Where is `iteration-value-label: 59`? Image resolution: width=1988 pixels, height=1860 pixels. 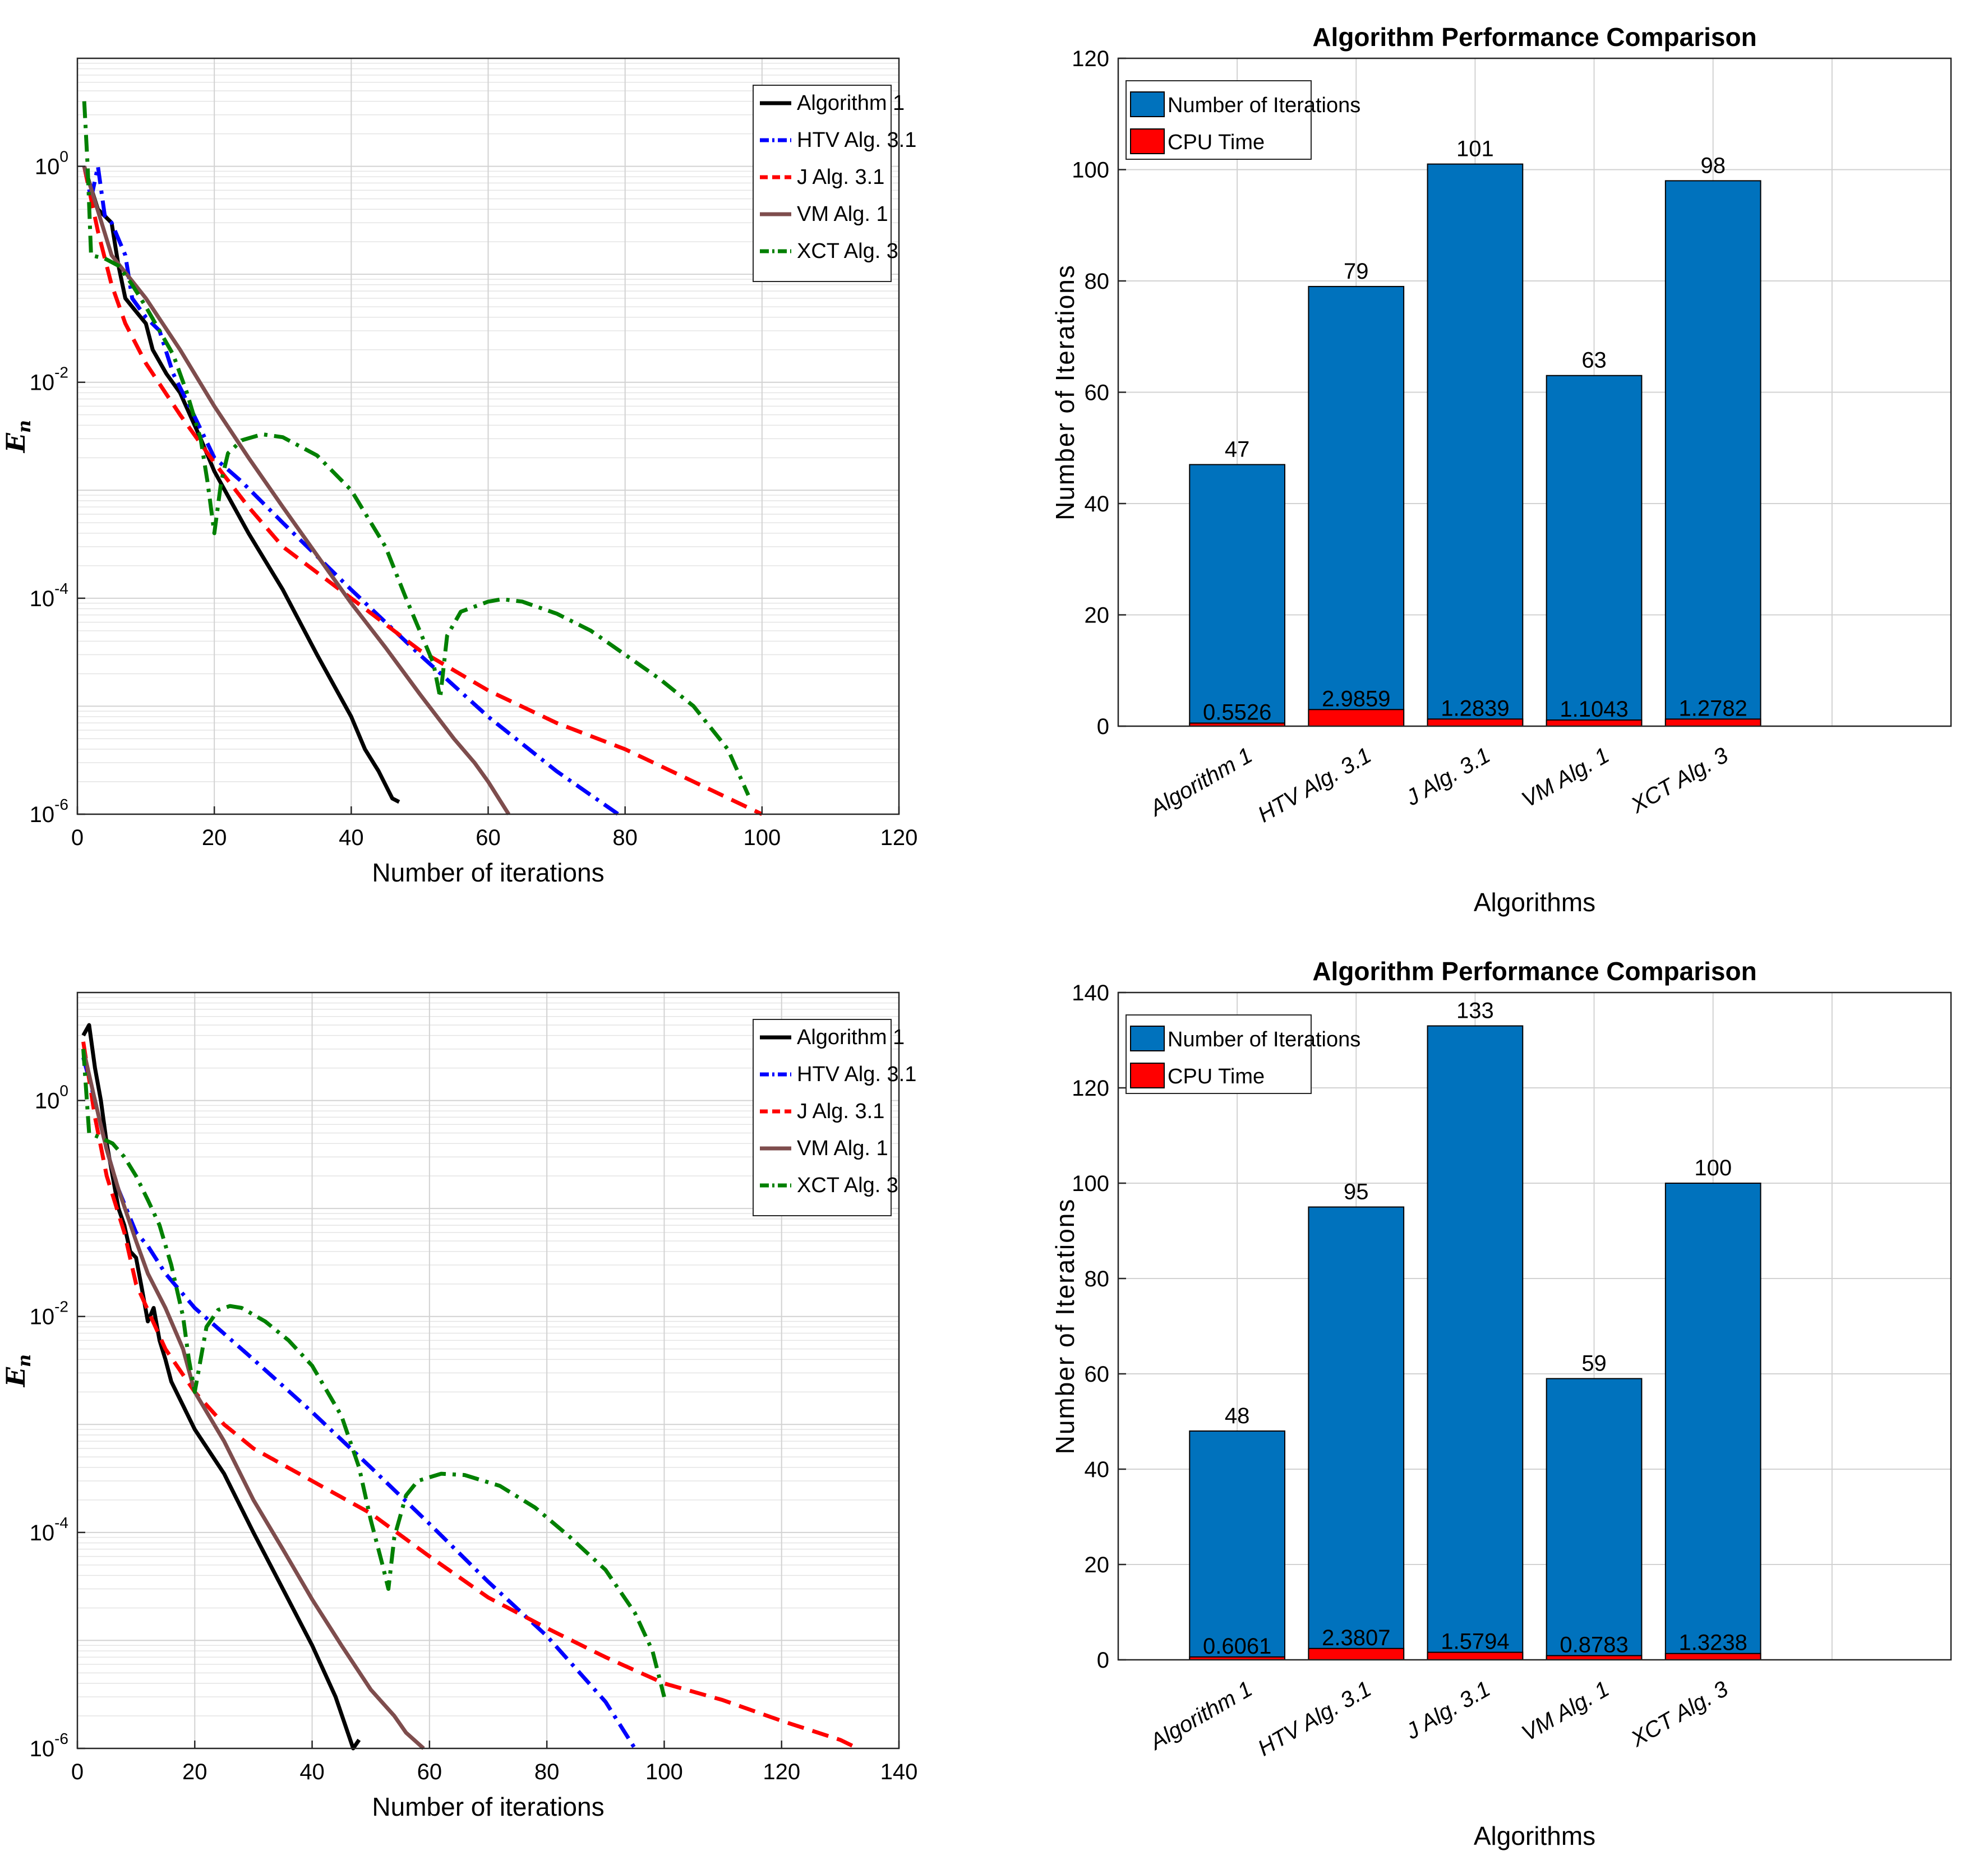 iteration-value-label: 59 is located at coordinates (1594, 1363).